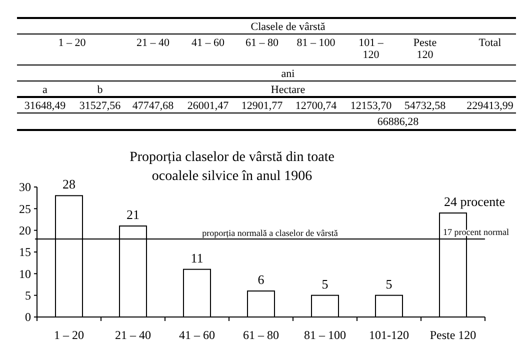 The image size is (532, 345). Describe the element at coordinates (490, 106) in the screenshot. I see `text: 229413,99` at that location.